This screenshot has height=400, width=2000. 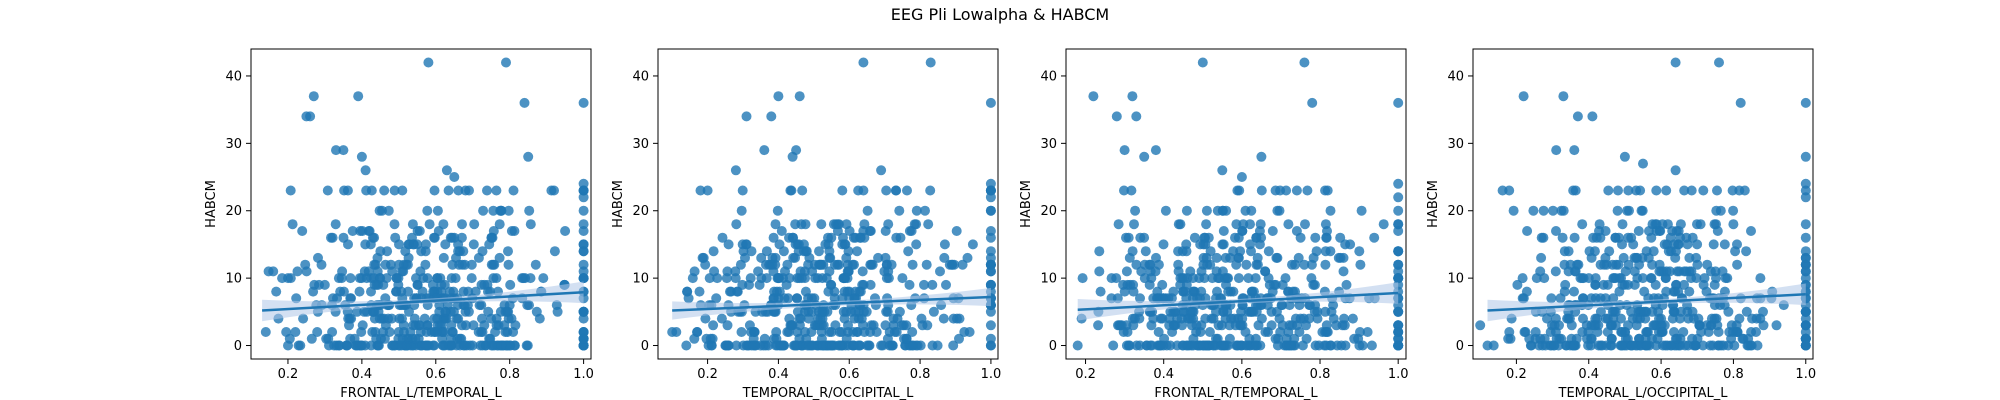 I want to click on y-tick-label: 30, so click(x=233, y=144).